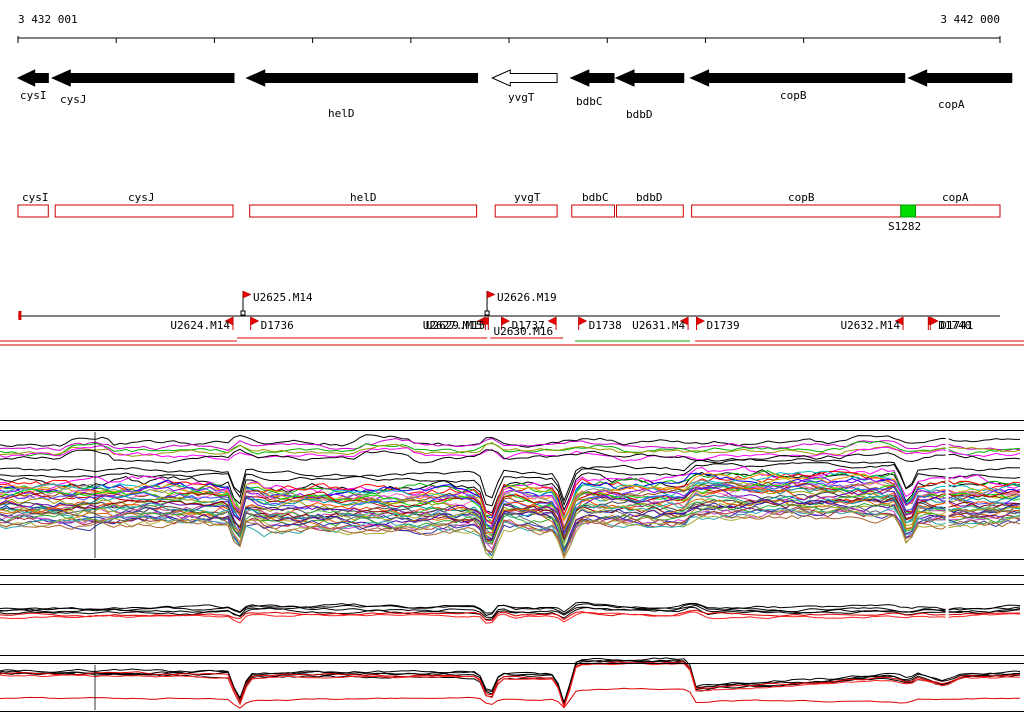 This screenshot has height=714, width=1024. I want to click on probe-label-U2625.M14: U2625.M14, so click(283, 297).